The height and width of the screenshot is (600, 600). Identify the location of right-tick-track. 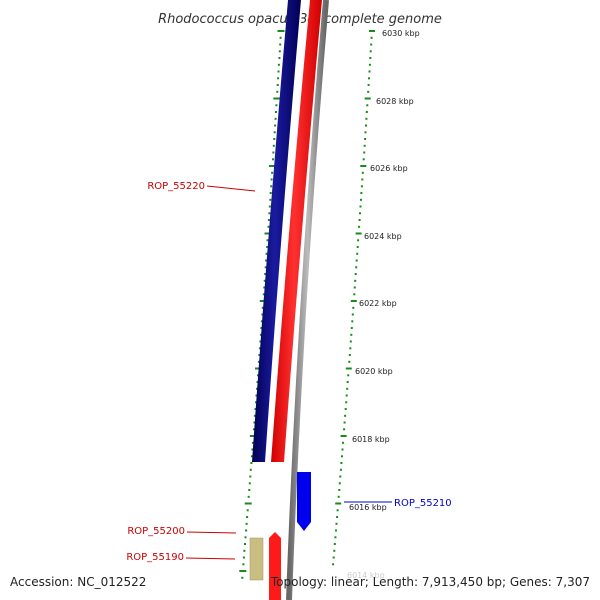
(353, 298).